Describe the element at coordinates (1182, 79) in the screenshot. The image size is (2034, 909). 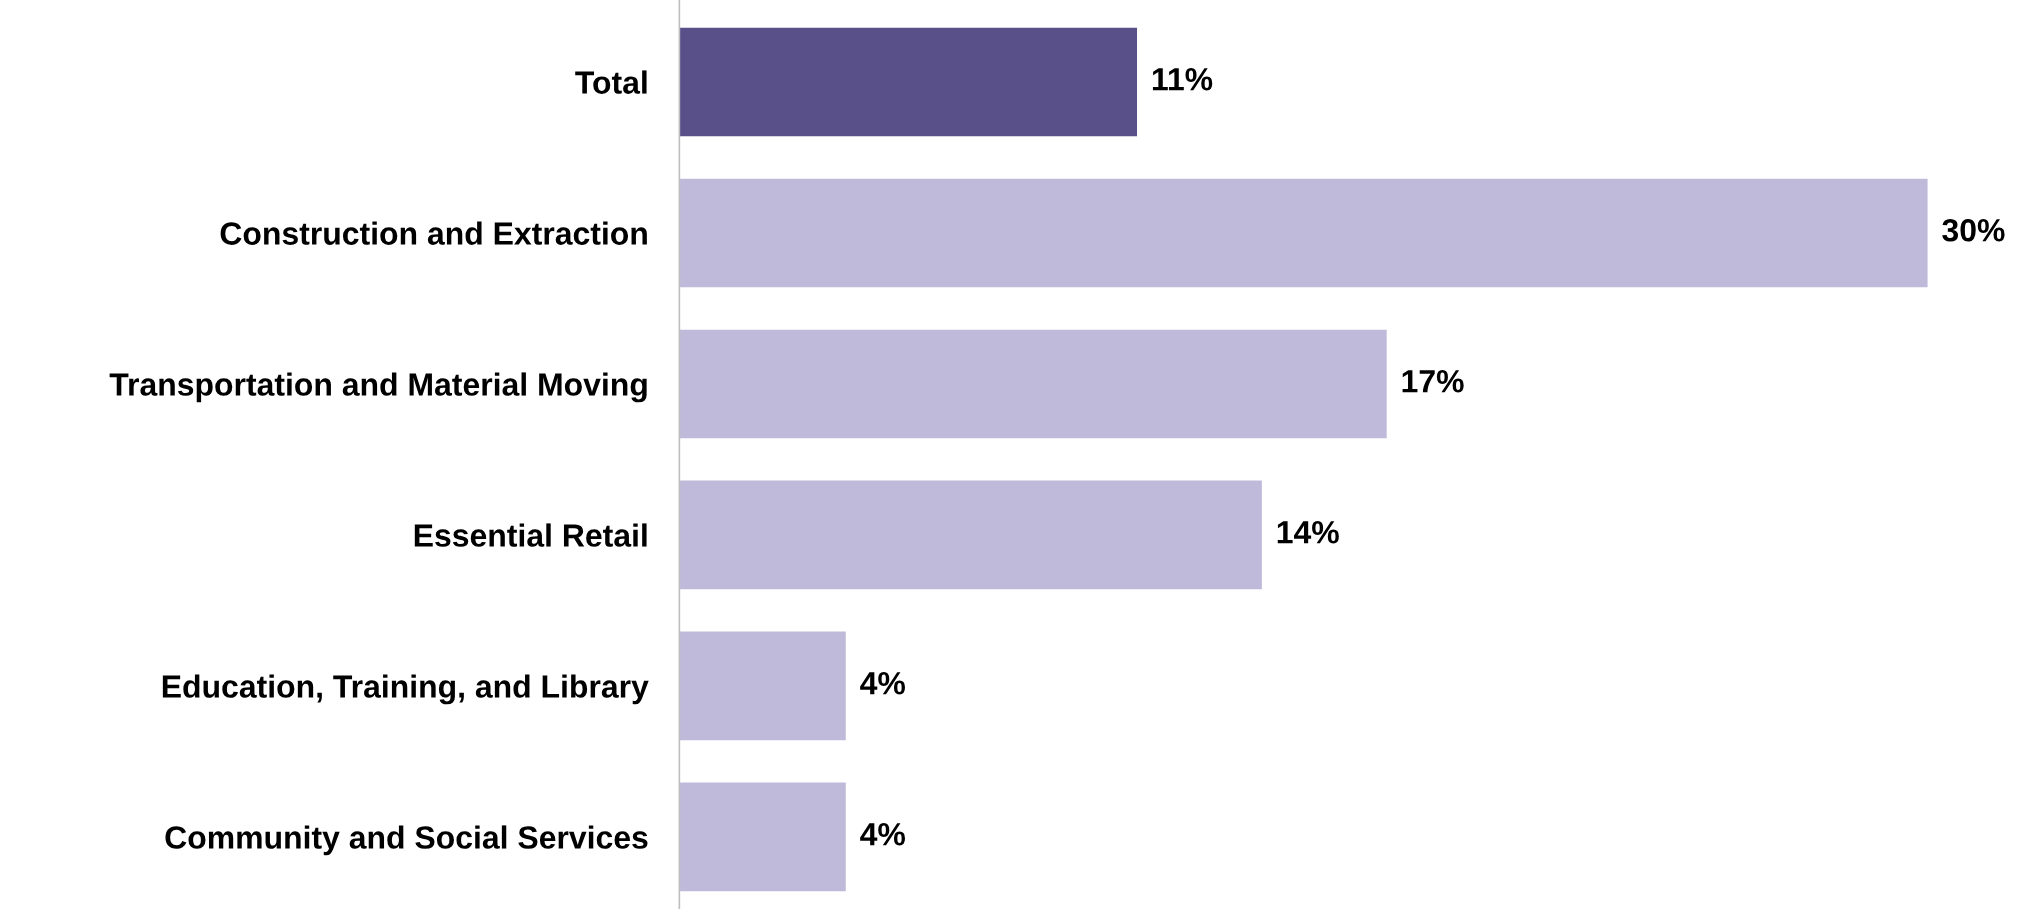
I see `data-label: 11%` at that location.